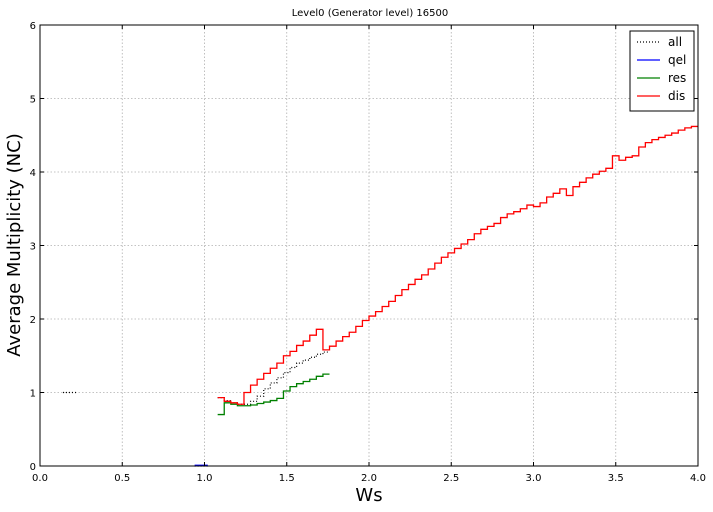 This screenshot has width=713, height=512. Describe the element at coordinates (33, 173) in the screenshot. I see `y-tick-label: 4` at that location.